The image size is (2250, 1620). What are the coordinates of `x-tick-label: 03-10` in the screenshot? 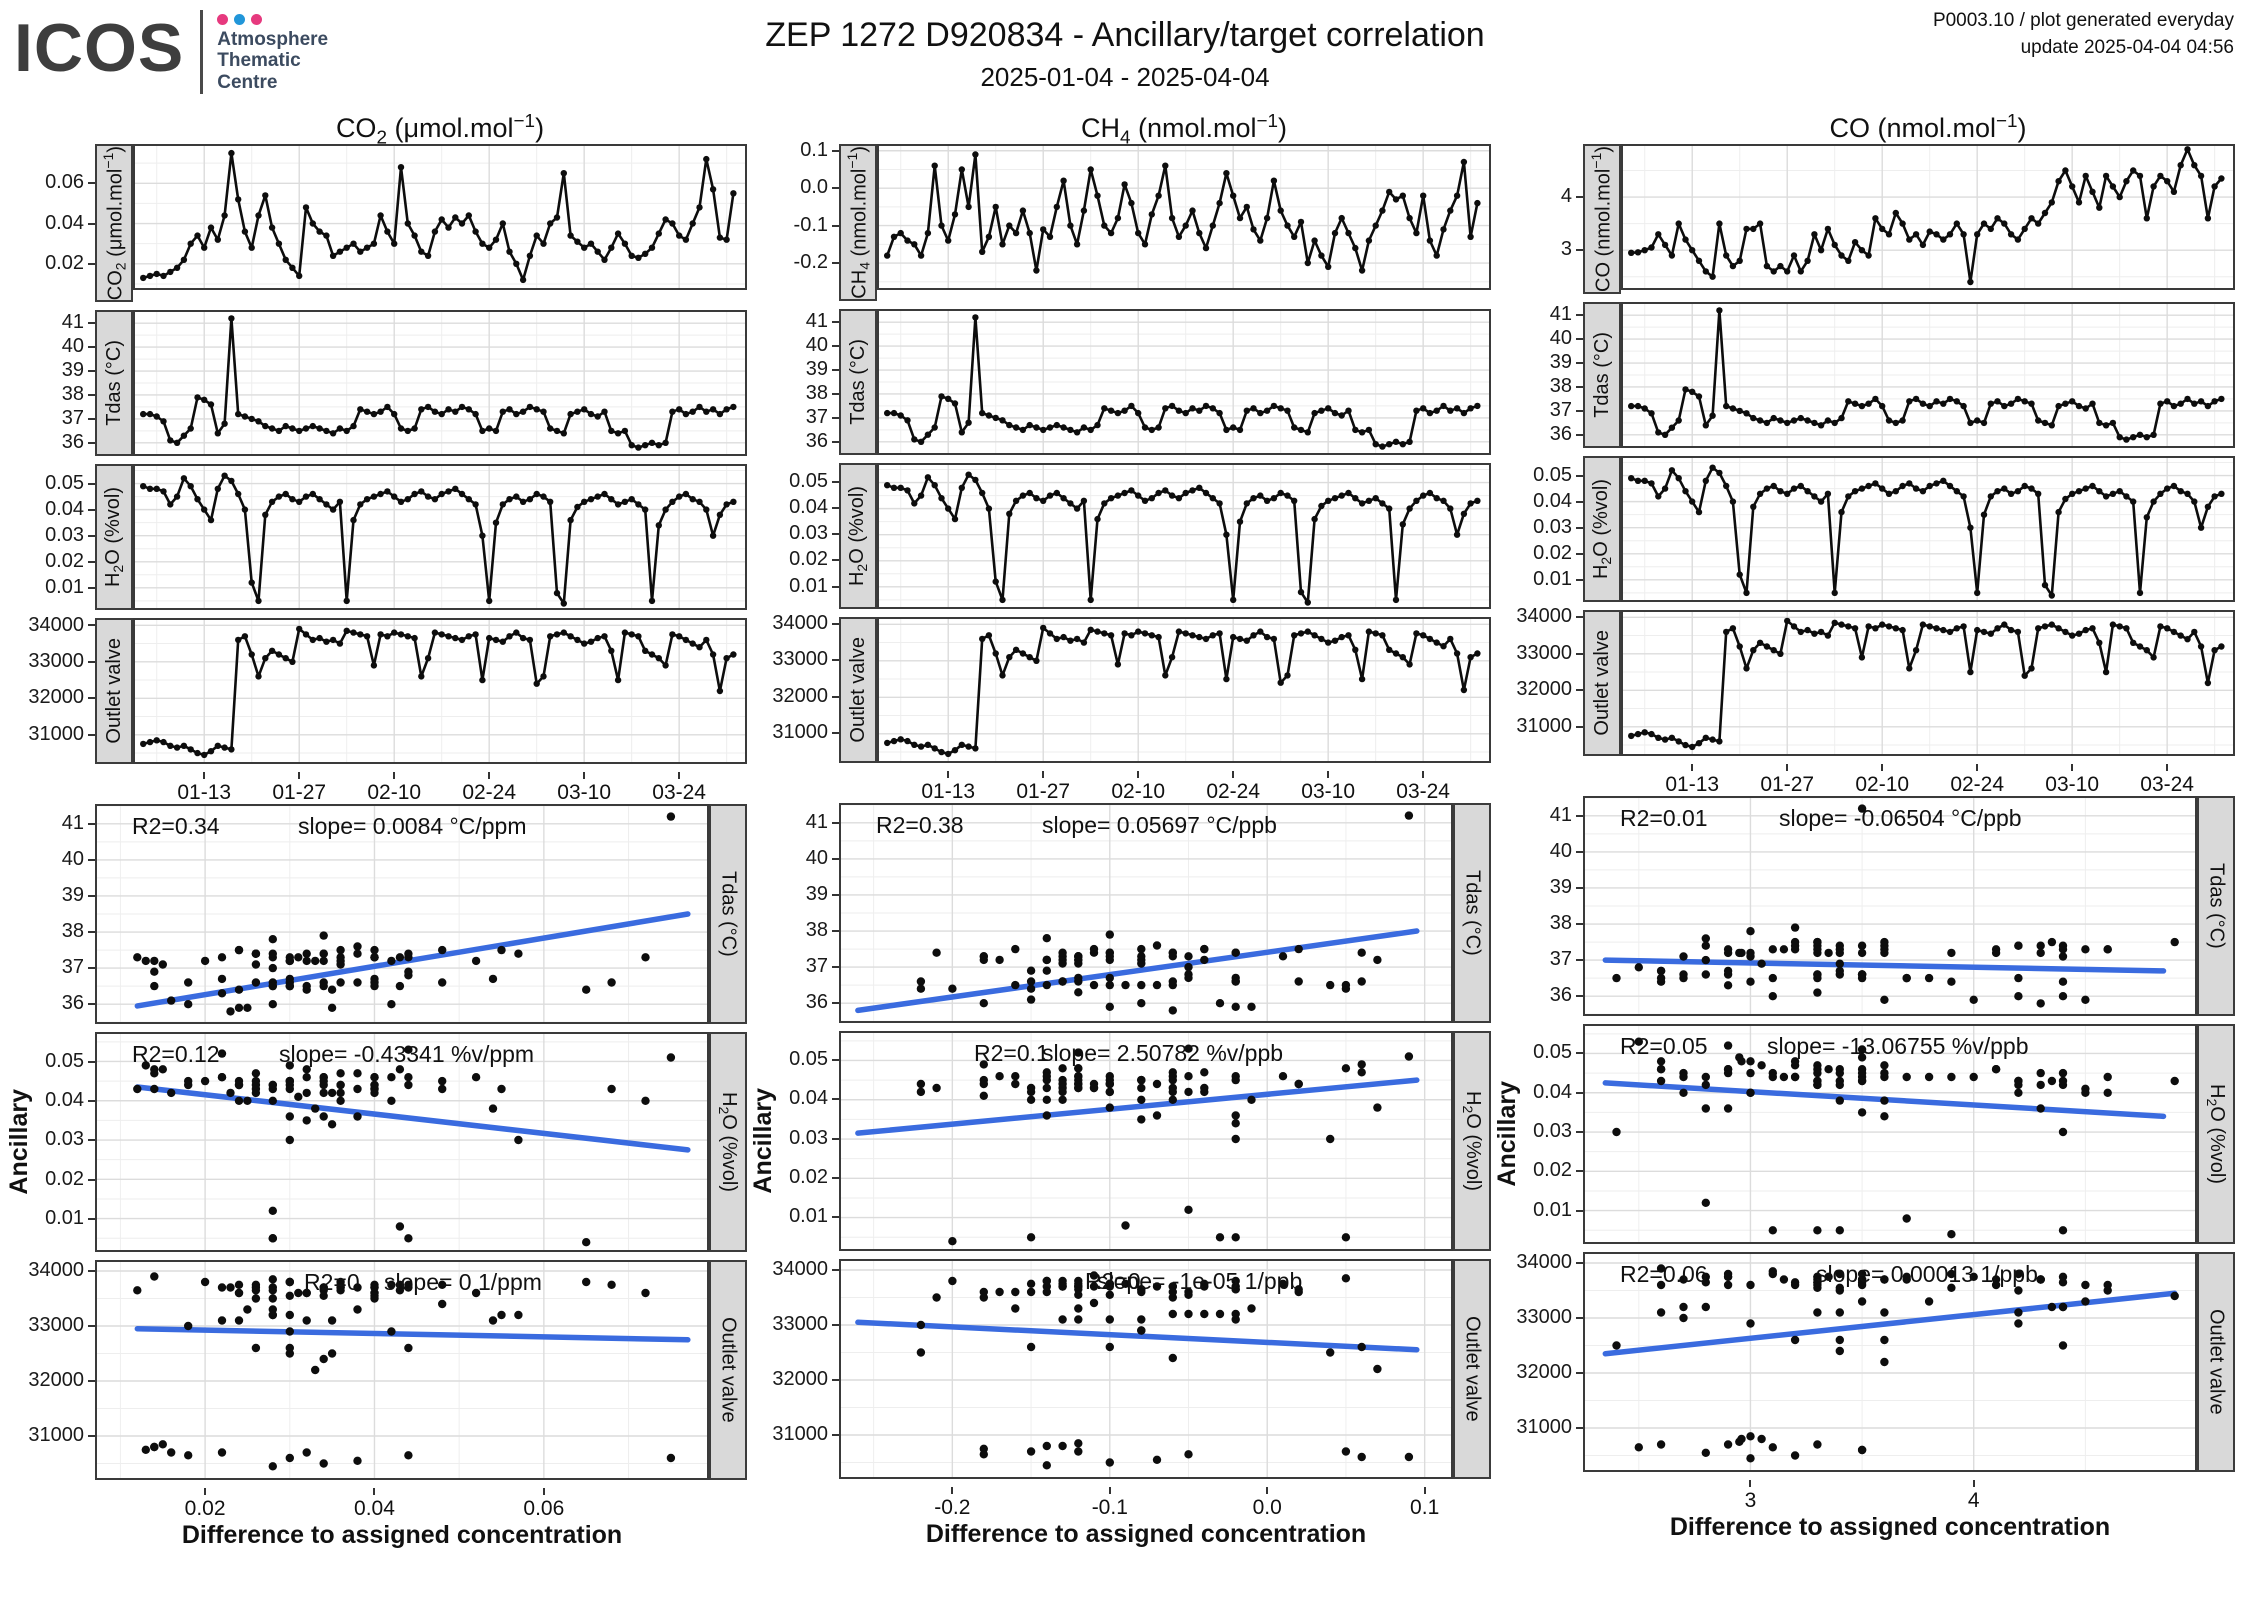 It's located at (584, 793).